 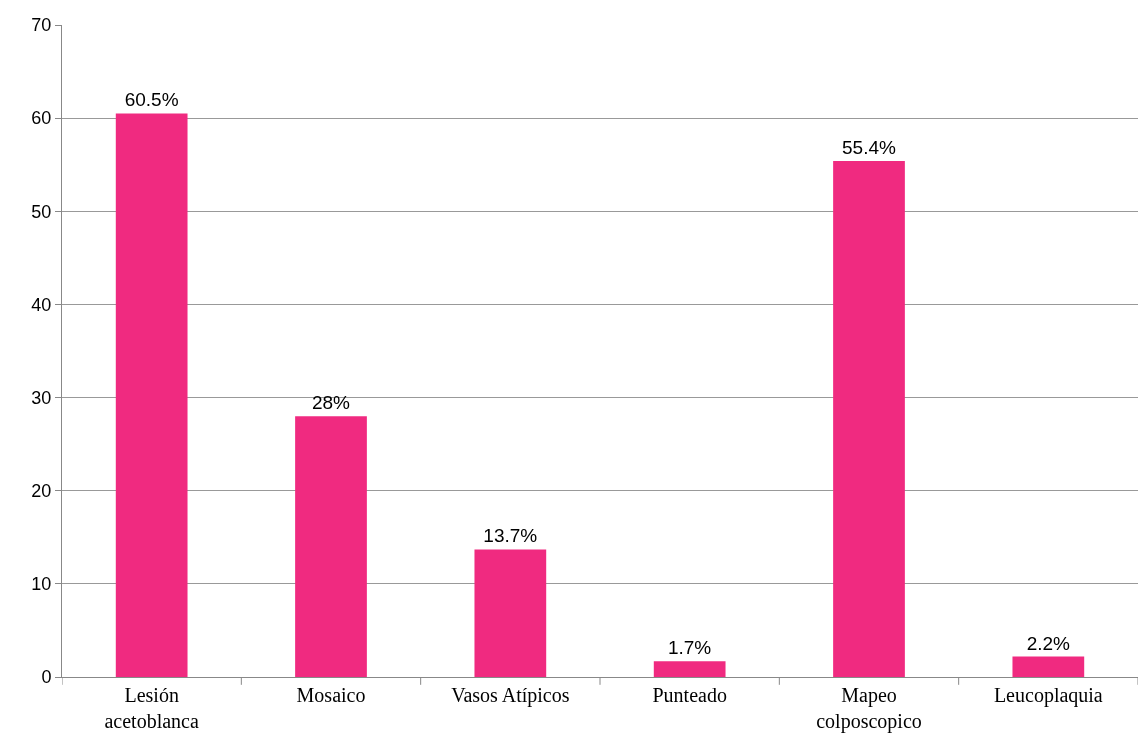 What do you see at coordinates (41, 397) in the screenshot?
I see `y-tick-label: 30` at bounding box center [41, 397].